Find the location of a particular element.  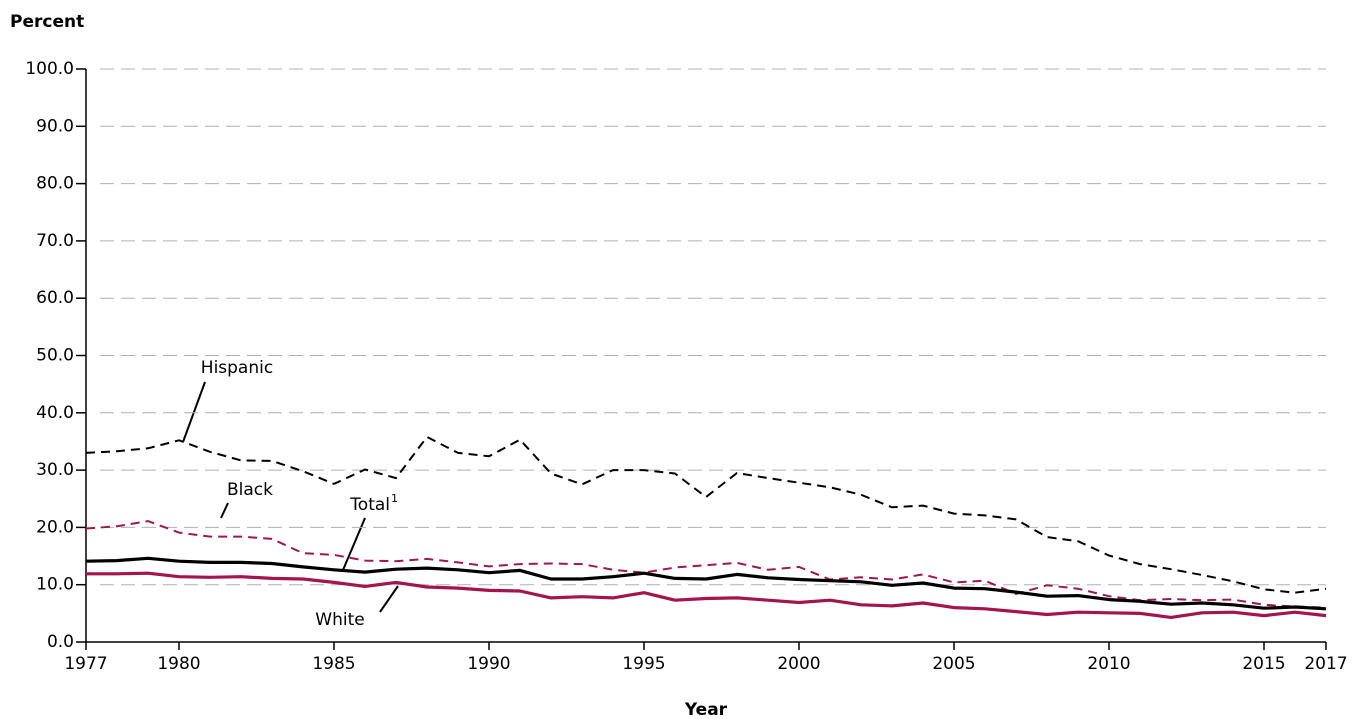

x-tick-label: 1980 is located at coordinates (178, 664).